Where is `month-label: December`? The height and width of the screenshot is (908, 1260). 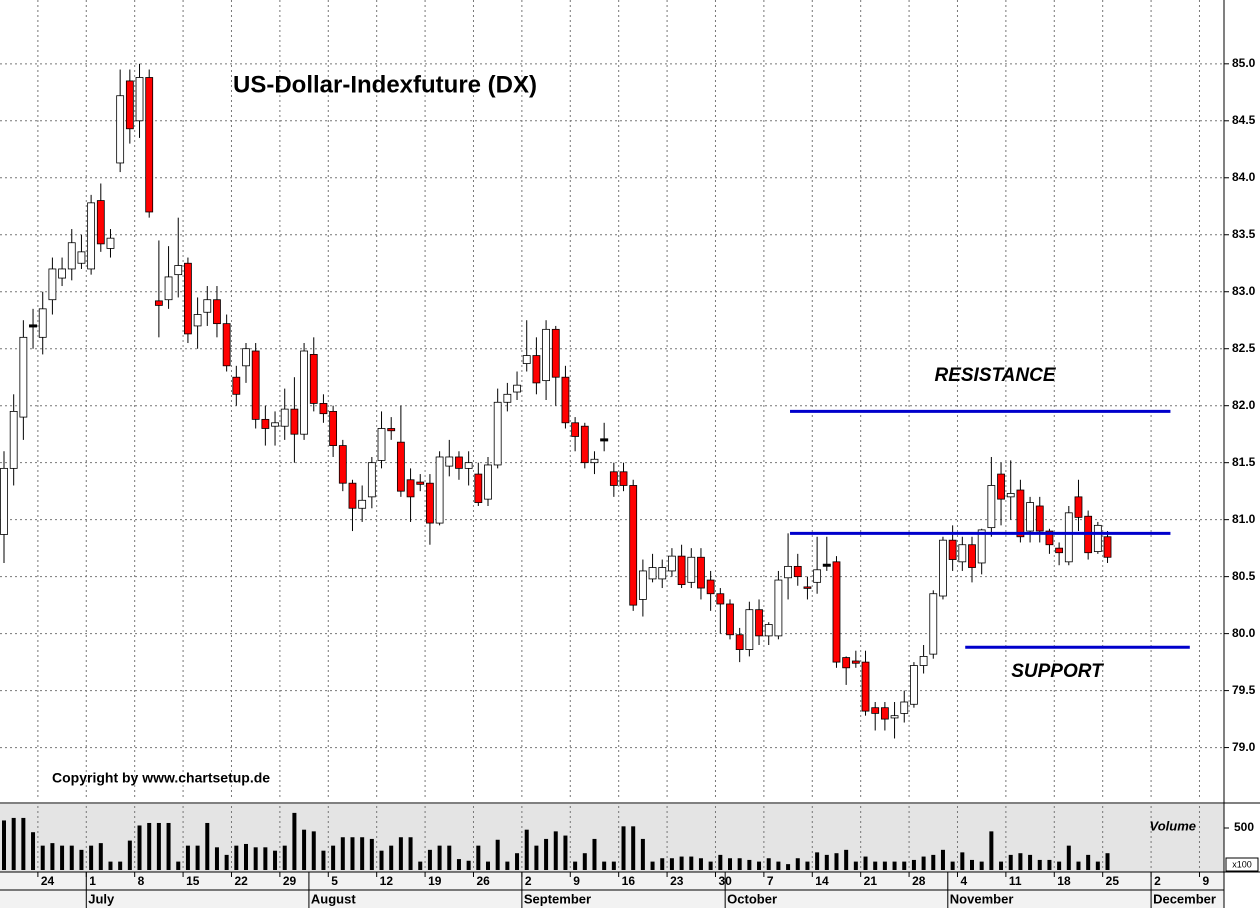 month-label: December is located at coordinates (1184, 898).